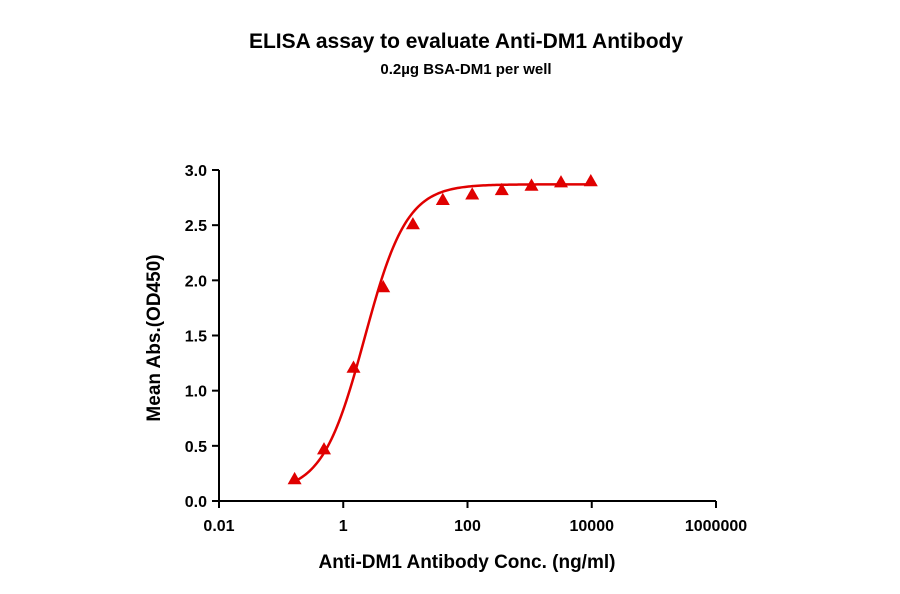 The width and height of the screenshot is (900, 594). What do you see at coordinates (592, 526) in the screenshot?
I see `x-tick-label: 10000` at bounding box center [592, 526].